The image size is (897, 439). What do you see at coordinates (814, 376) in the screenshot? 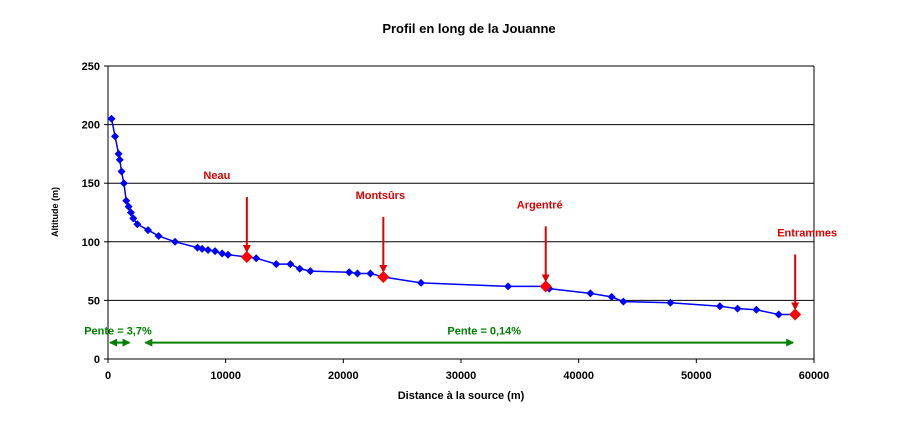
I see `x-tick-label: 60000` at bounding box center [814, 376].